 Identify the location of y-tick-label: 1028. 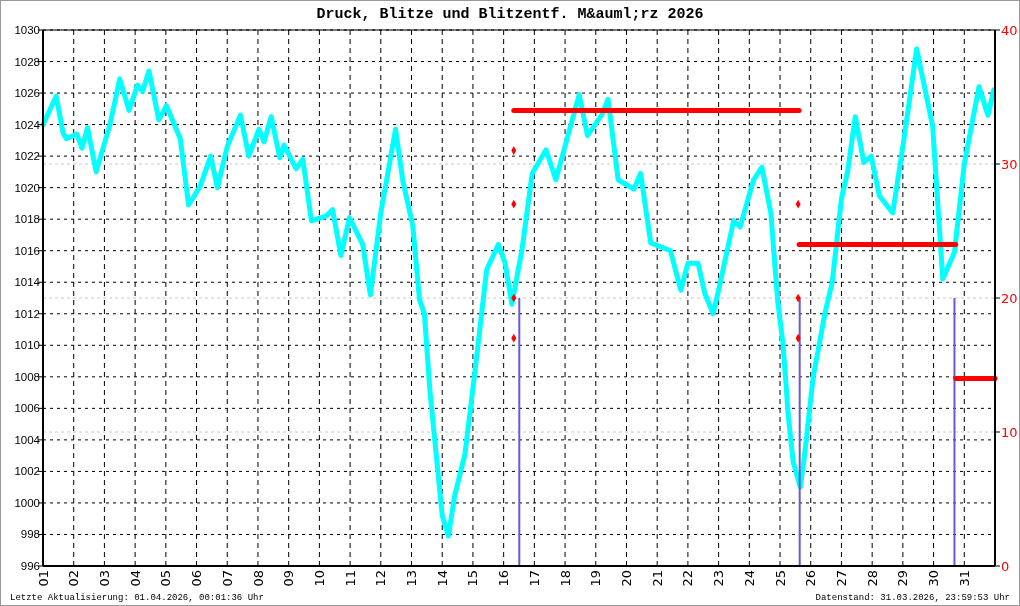
(27, 61).